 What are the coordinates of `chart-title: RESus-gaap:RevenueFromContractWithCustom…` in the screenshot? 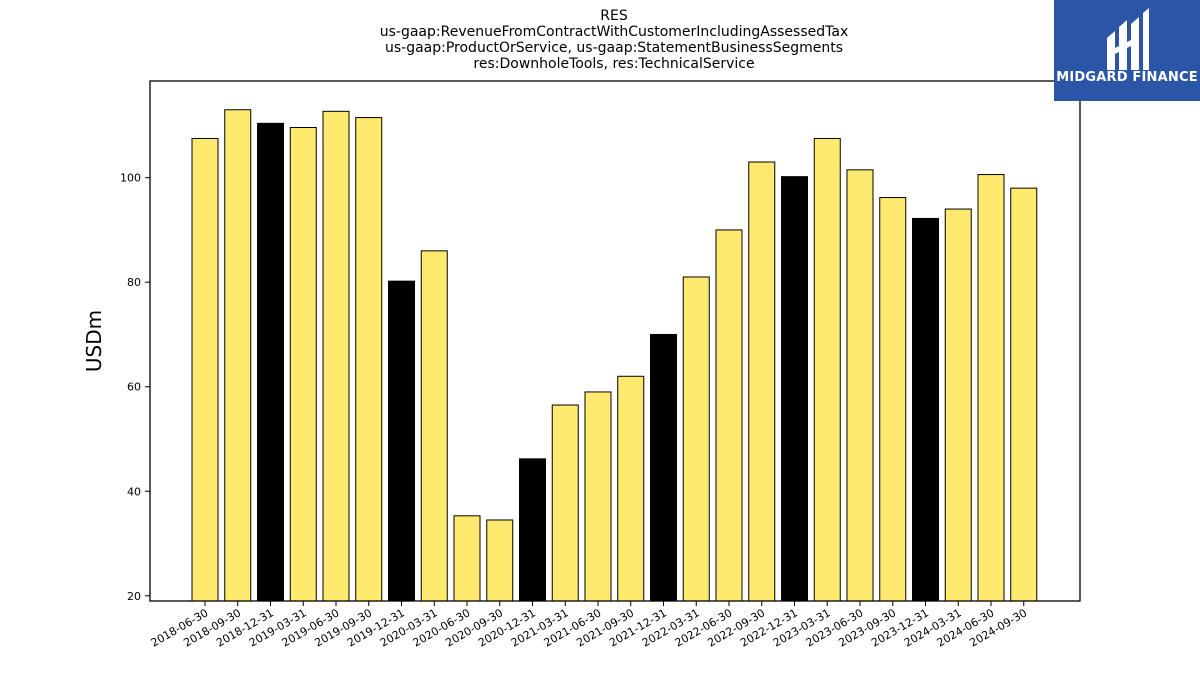 It's located at (614, 40).